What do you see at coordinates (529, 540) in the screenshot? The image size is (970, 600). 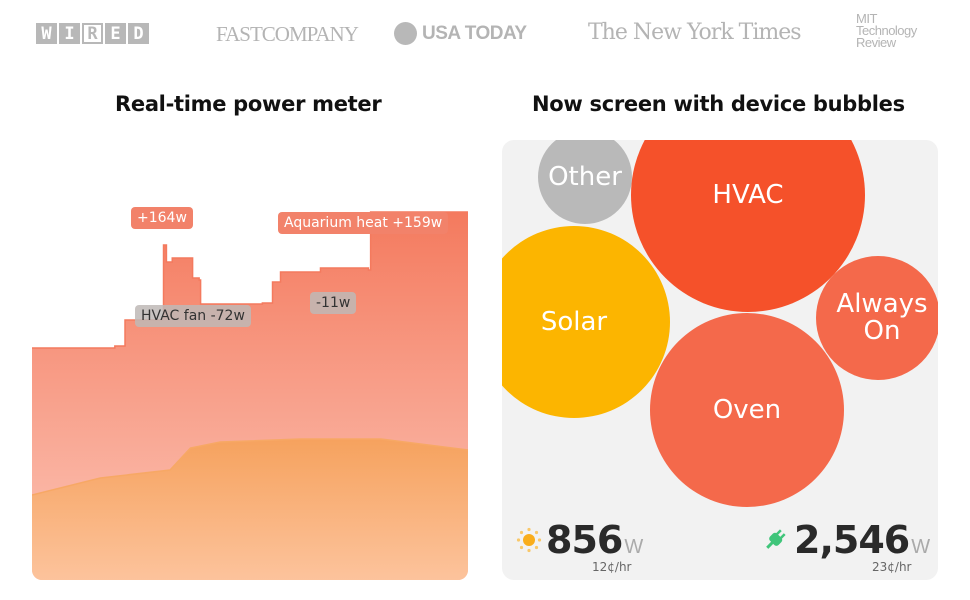 I see `sun-icon` at bounding box center [529, 540].